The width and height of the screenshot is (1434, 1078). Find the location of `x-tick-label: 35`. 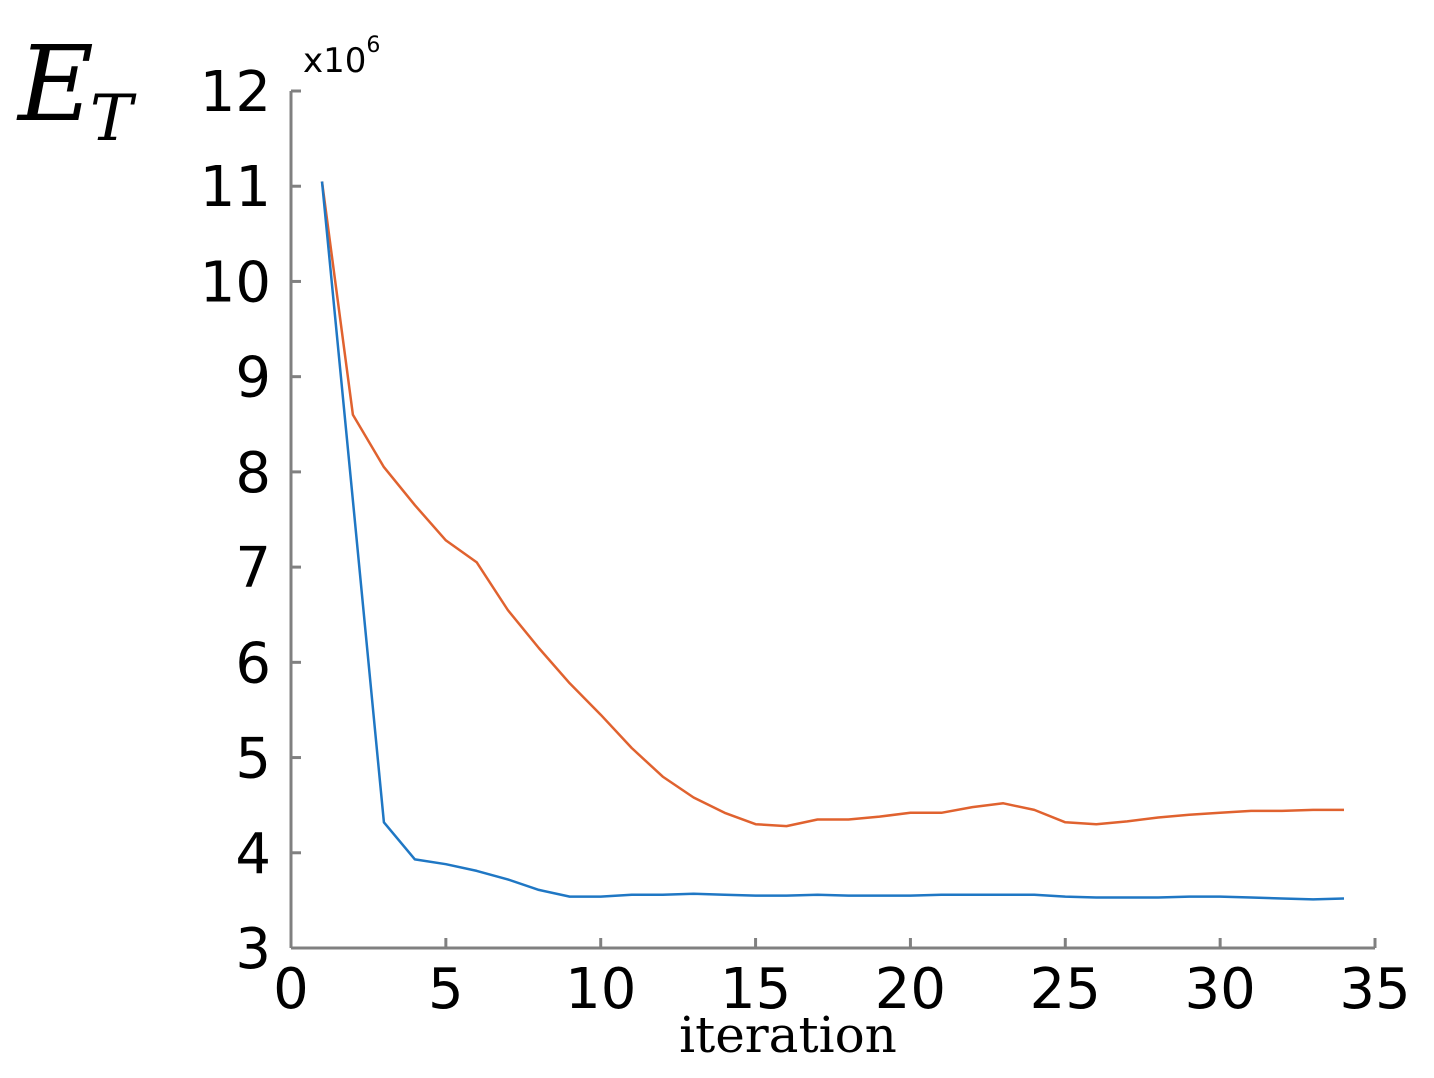

x-tick-label: 35 is located at coordinates (1374, 989).